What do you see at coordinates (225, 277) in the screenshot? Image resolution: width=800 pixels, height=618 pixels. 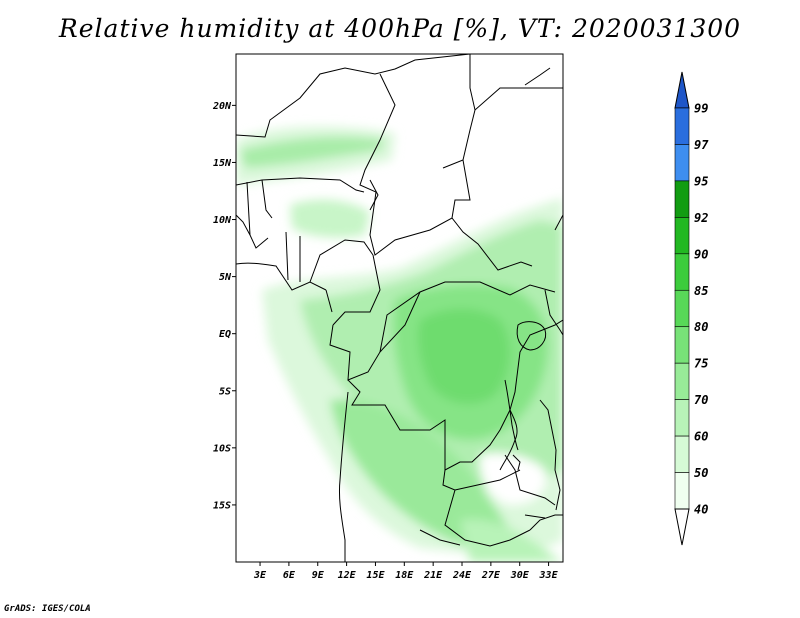 I see `lat-tick-label: 5N` at bounding box center [225, 277].